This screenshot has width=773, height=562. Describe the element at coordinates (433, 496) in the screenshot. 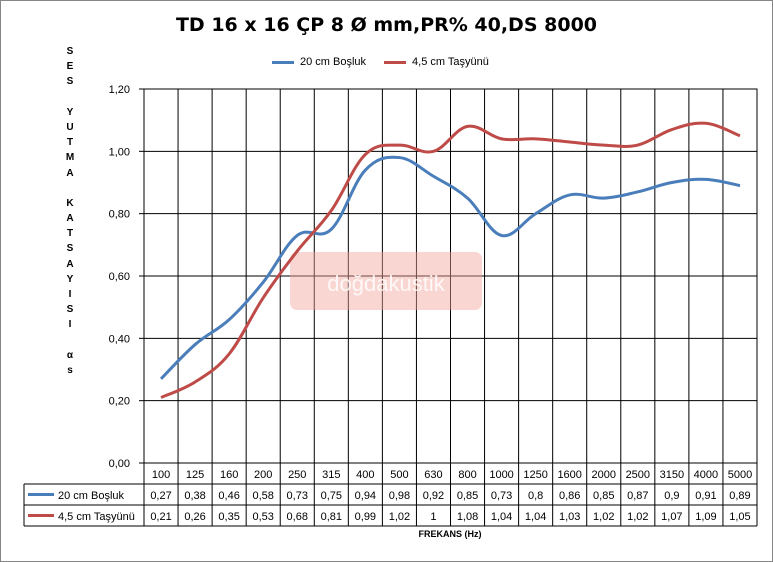

I see `table-value-series-1: 0,92` at that location.